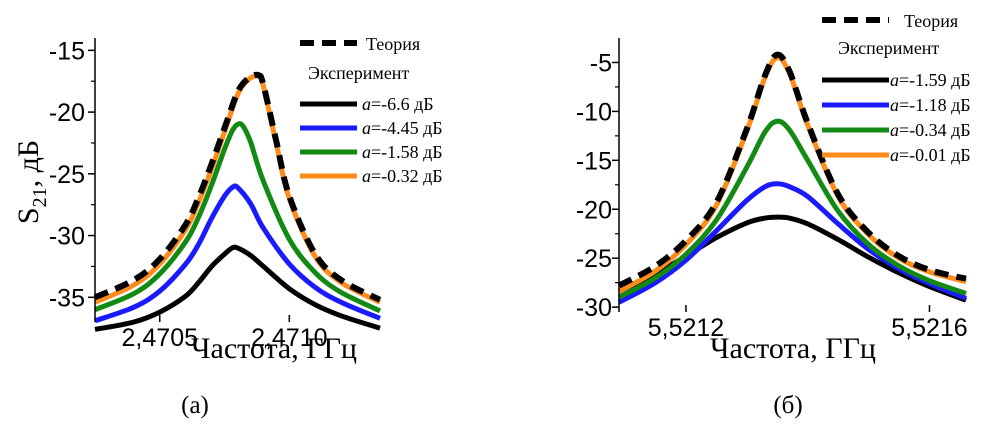 The width and height of the screenshot is (1000, 441). What do you see at coordinates (931, 21) in the screenshot?
I see `legend-theory-label-b: Теория` at bounding box center [931, 21].